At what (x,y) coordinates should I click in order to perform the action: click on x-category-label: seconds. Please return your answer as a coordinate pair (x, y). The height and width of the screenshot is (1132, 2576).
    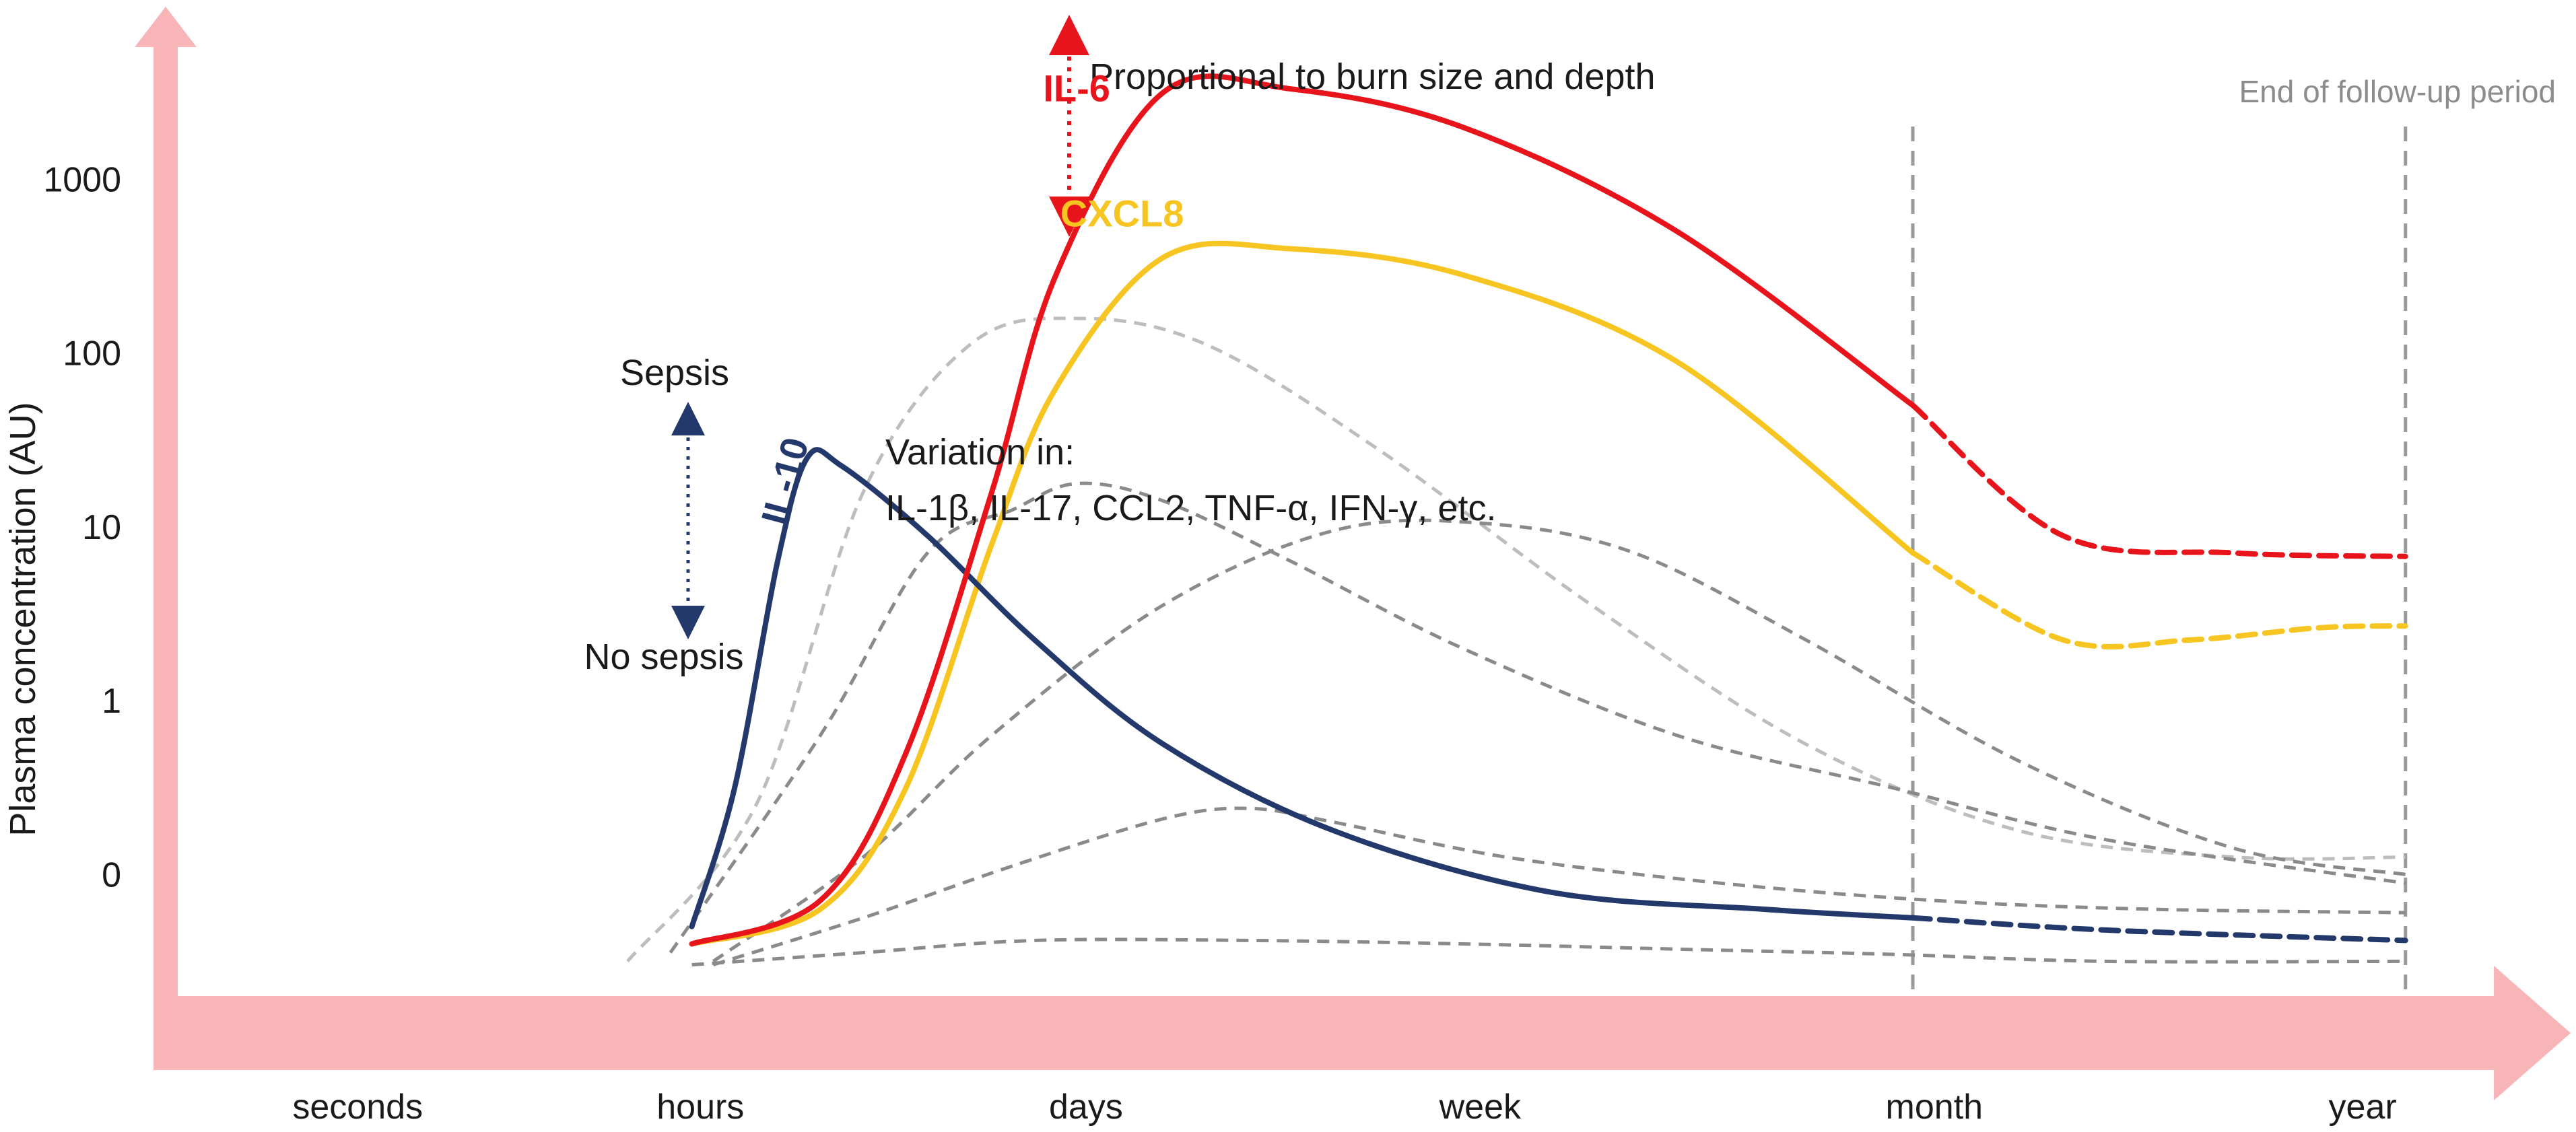
    Looking at the image, I should click on (358, 1107).